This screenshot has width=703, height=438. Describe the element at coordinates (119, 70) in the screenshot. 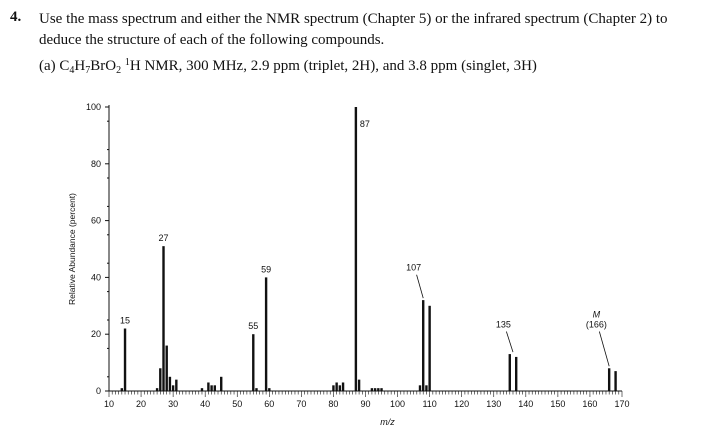

I see `formula-part: 2` at that location.